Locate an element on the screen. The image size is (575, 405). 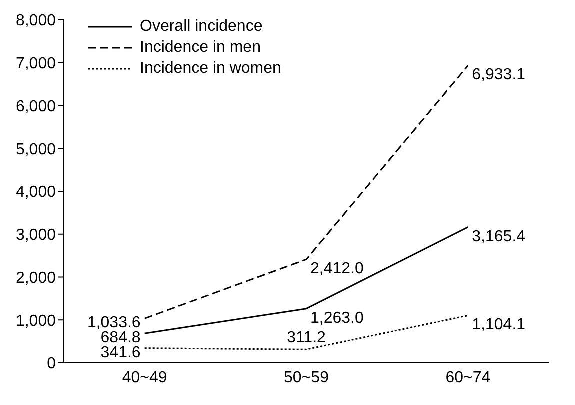
data-label: 3,165.4 is located at coordinates (499, 237).